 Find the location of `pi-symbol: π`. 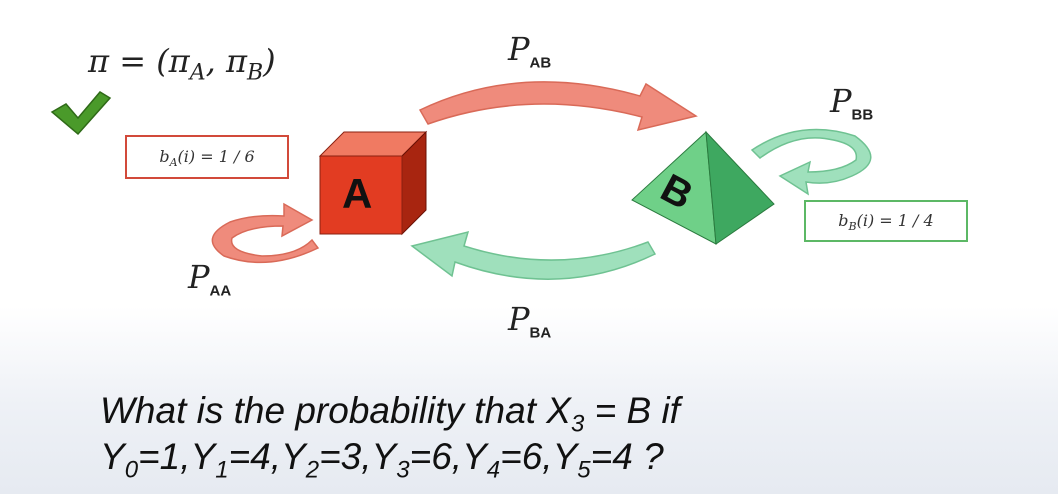

pi-symbol: π is located at coordinates (99, 61).